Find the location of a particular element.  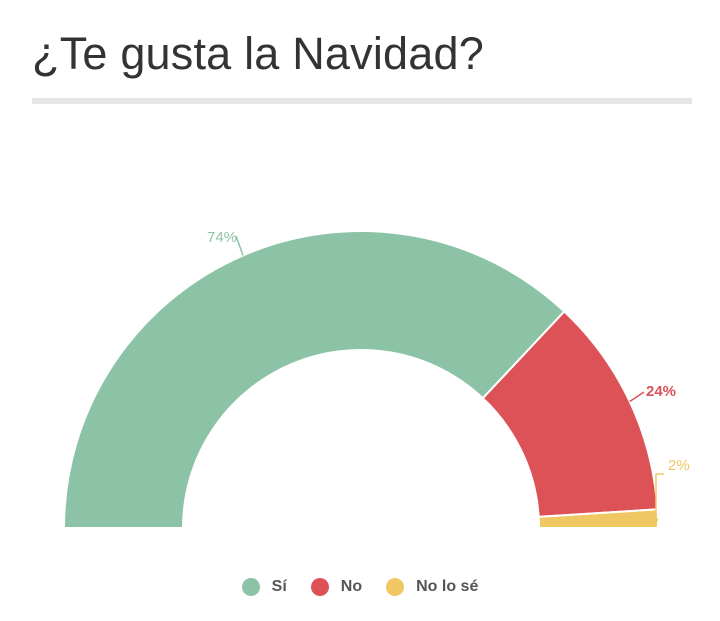

chart-title: ¿Te gusta la Navidad? is located at coordinates (258, 53).